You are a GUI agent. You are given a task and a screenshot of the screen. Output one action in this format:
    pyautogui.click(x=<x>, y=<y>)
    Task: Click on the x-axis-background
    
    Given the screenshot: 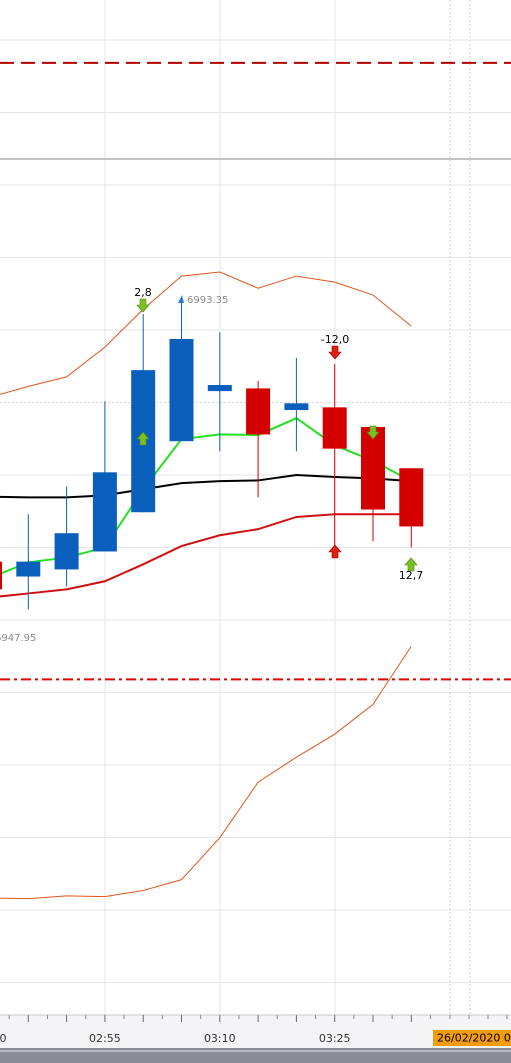 What is the action you would take?
    pyautogui.click(x=255, y=1031)
    